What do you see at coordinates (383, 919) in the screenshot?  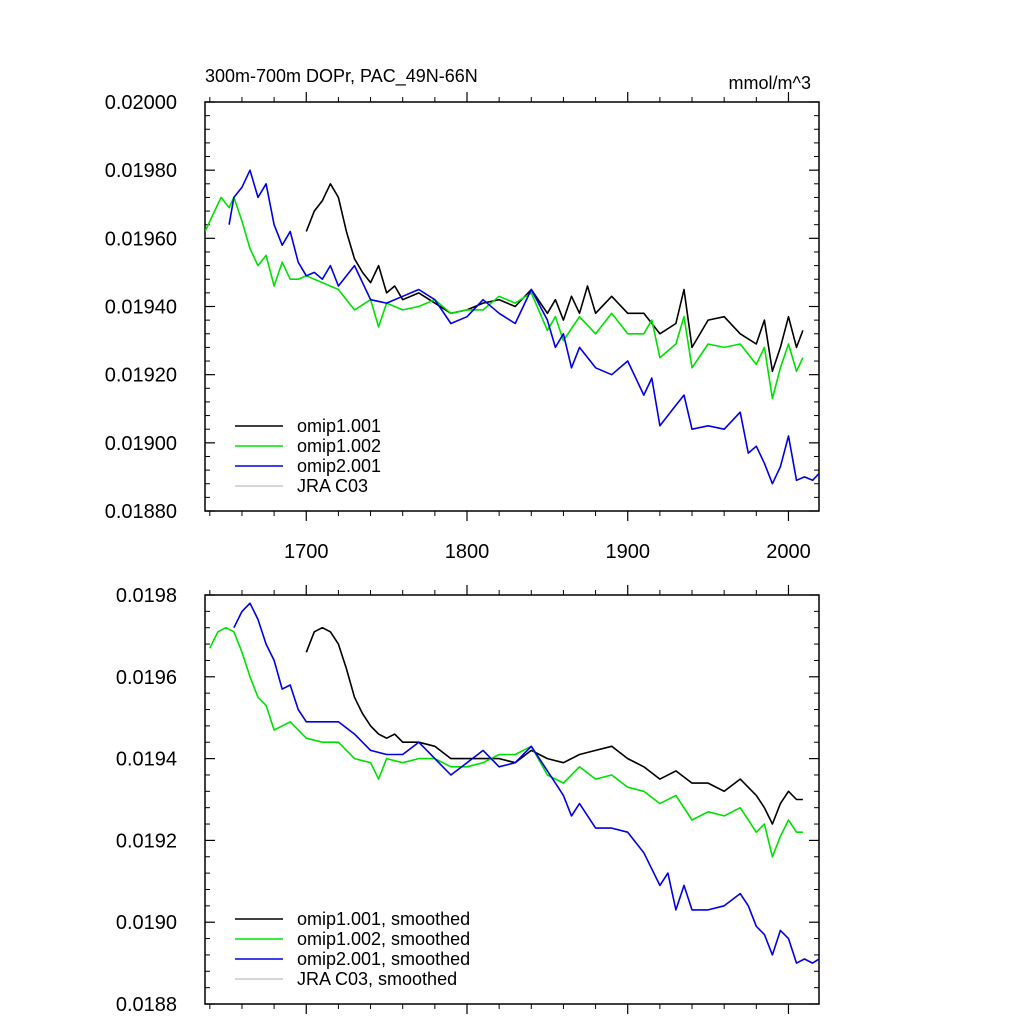 I see `legend-label: omip1.001, smoothed` at bounding box center [383, 919].